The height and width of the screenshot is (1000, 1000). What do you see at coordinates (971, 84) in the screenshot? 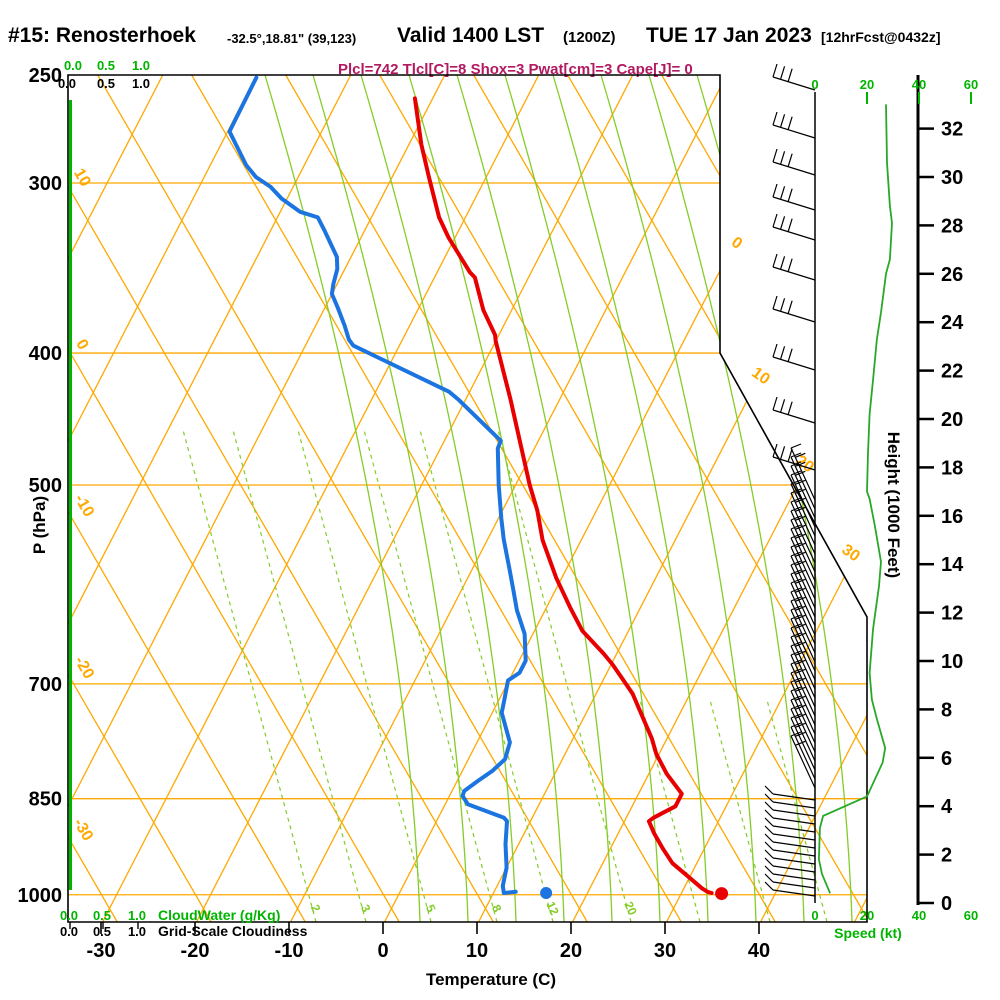
I see `svg-text: 60` at bounding box center [971, 84].